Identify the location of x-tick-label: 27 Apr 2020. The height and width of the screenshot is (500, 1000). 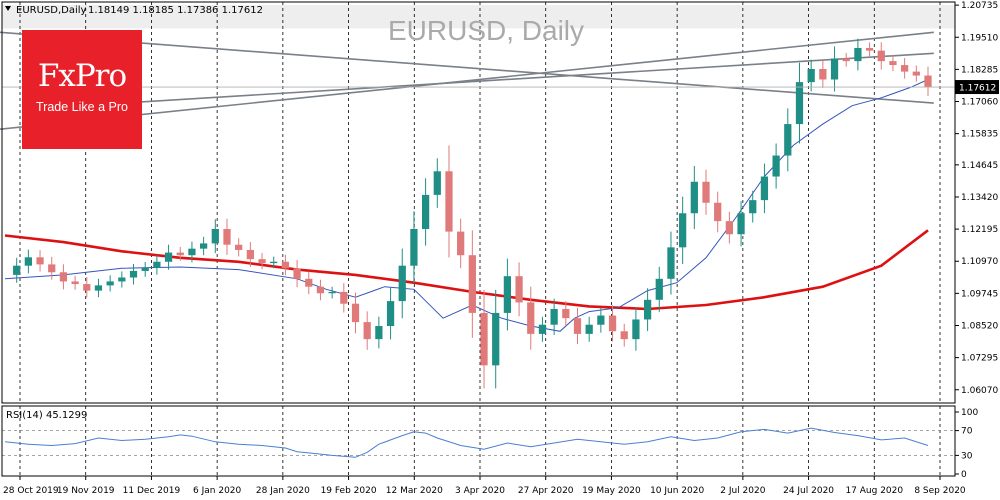
(546, 491).